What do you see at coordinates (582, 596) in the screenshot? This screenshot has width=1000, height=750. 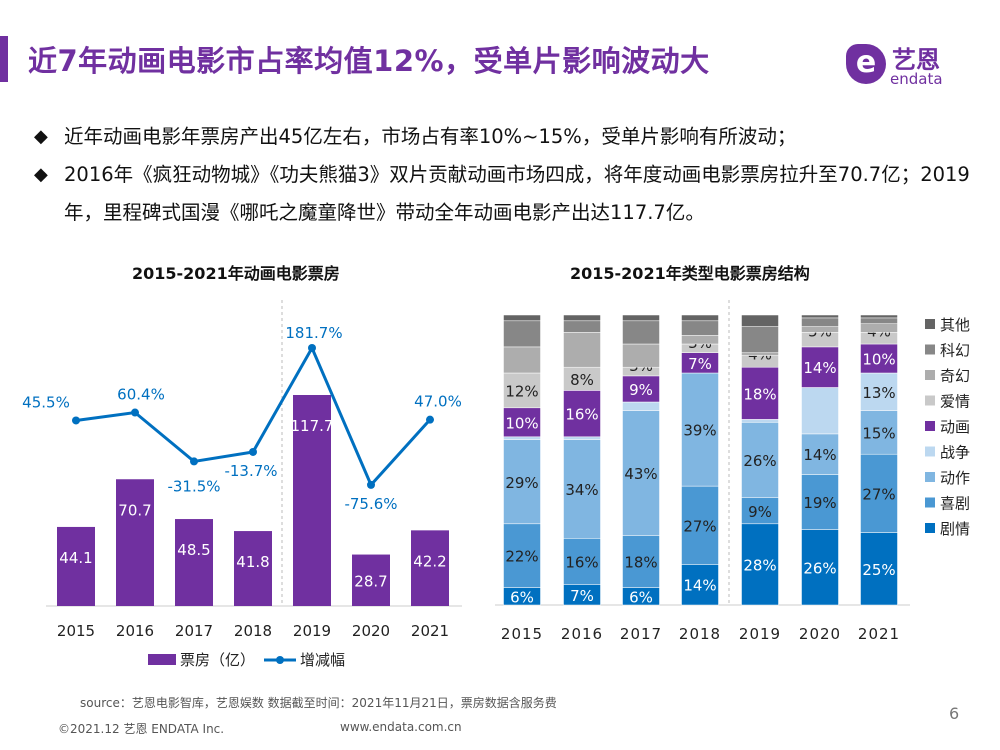 I see `segment-label: 7%` at bounding box center [582, 596].